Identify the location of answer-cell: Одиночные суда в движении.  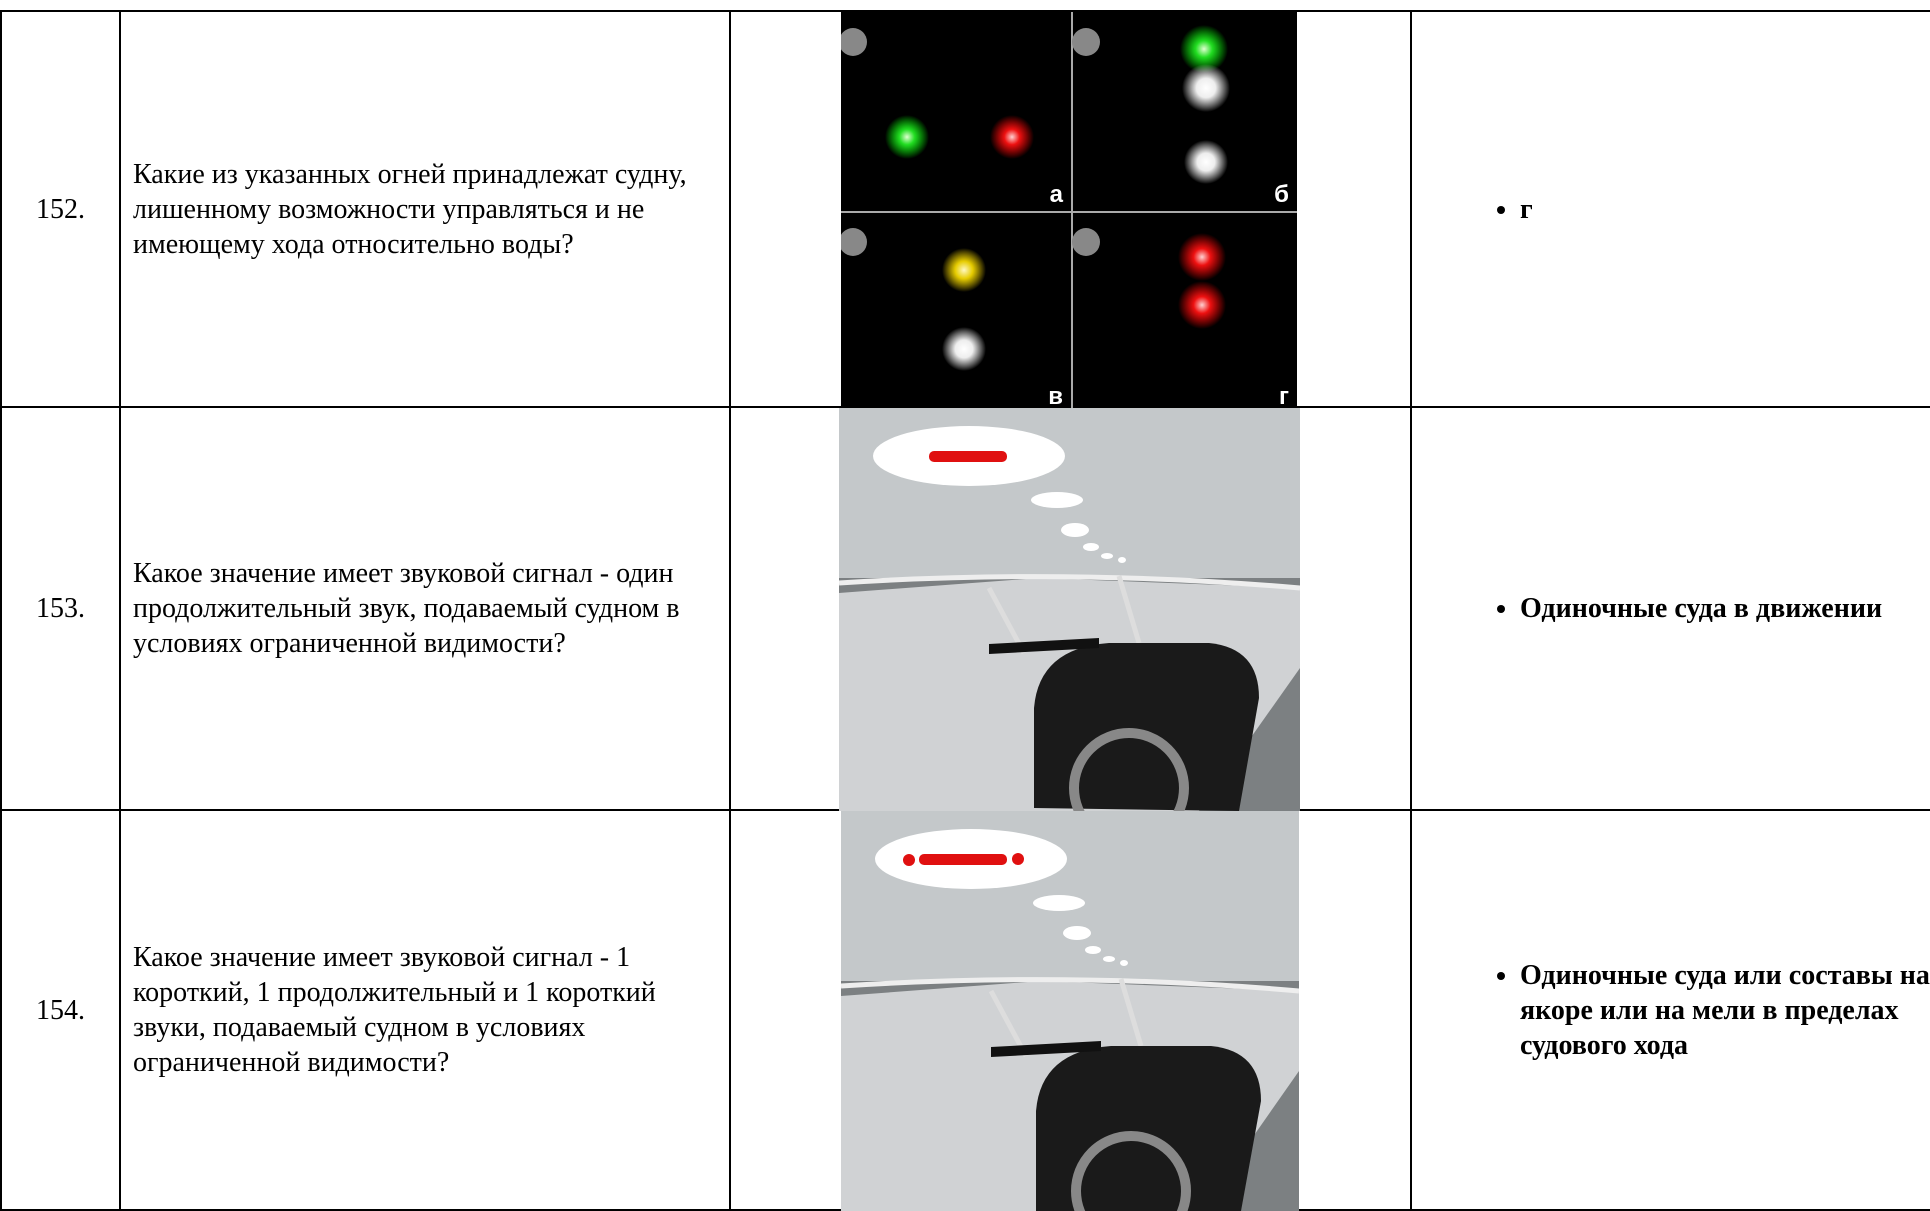
(1670, 608).